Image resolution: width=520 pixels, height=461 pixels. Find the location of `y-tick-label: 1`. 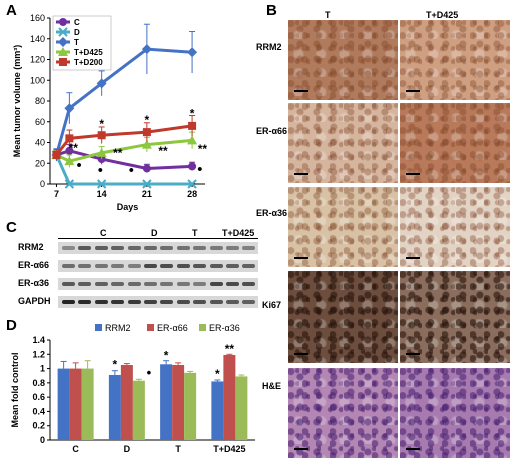

y-tick-label: 1 is located at coordinates (42, 369).